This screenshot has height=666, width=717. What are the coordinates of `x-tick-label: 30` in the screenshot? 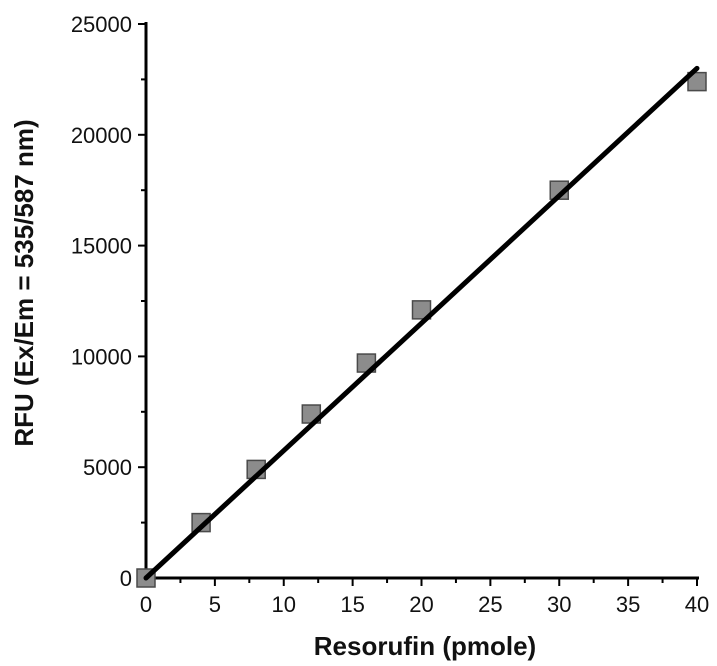 It's located at (559, 604).